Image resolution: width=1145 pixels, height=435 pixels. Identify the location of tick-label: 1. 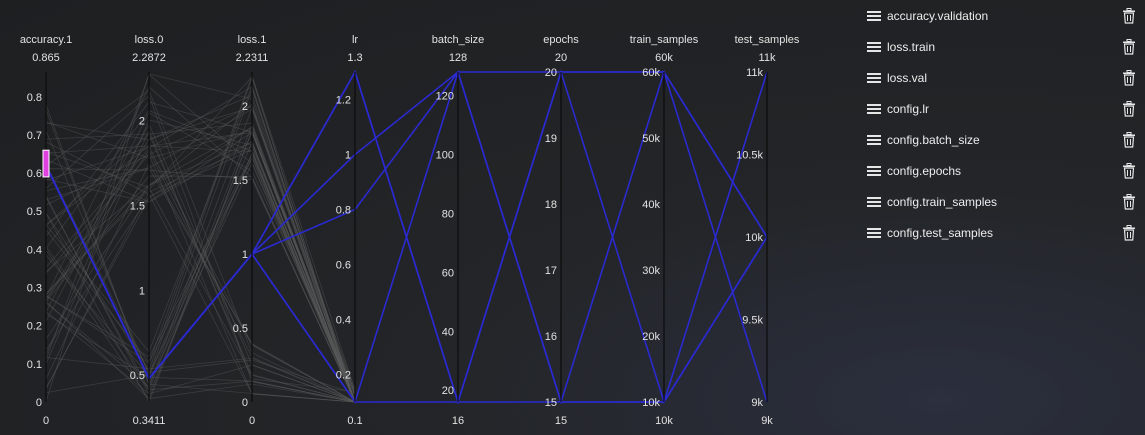
(348, 156).